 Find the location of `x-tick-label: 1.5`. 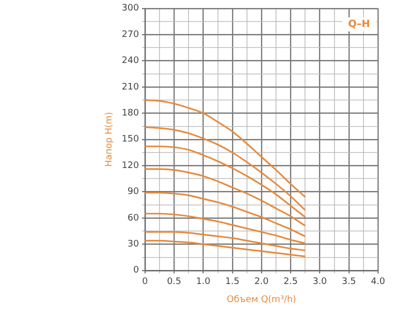

x-tick-label: 1.5 is located at coordinates (232, 282).